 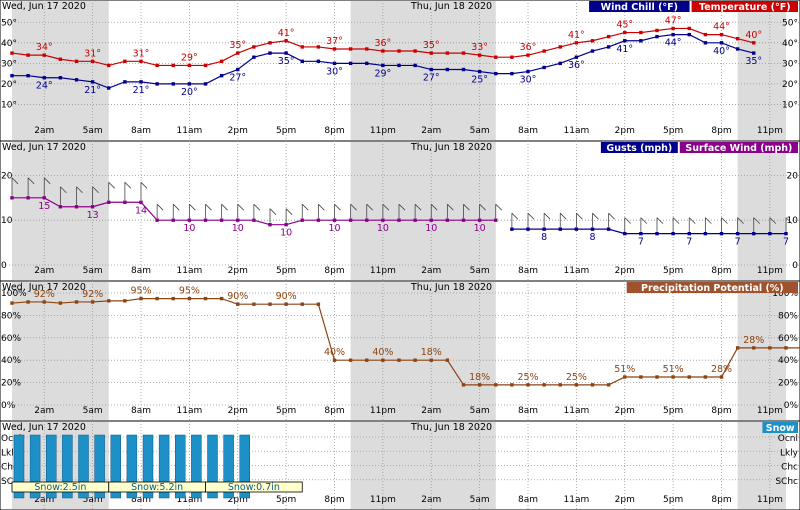 What do you see at coordinates (9, 85) in the screenshot?
I see `y-tick-label: 20°` at bounding box center [9, 85].